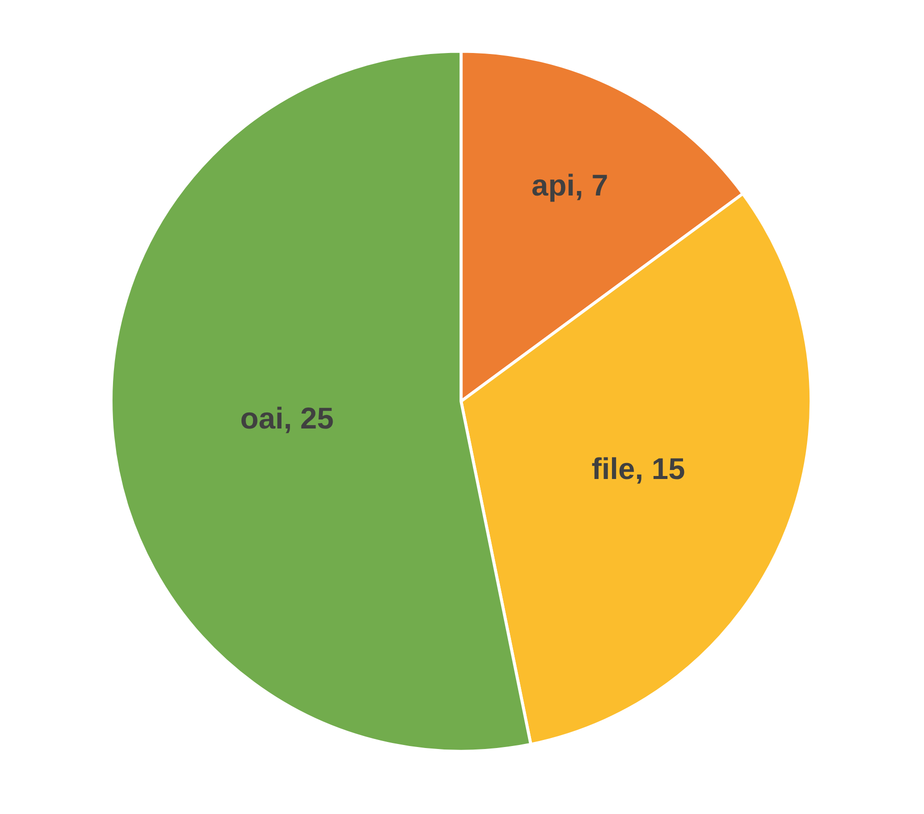 The width and height of the screenshot is (924, 814). Describe the element at coordinates (553, 186) in the screenshot. I see `slice-label: api` at that location.